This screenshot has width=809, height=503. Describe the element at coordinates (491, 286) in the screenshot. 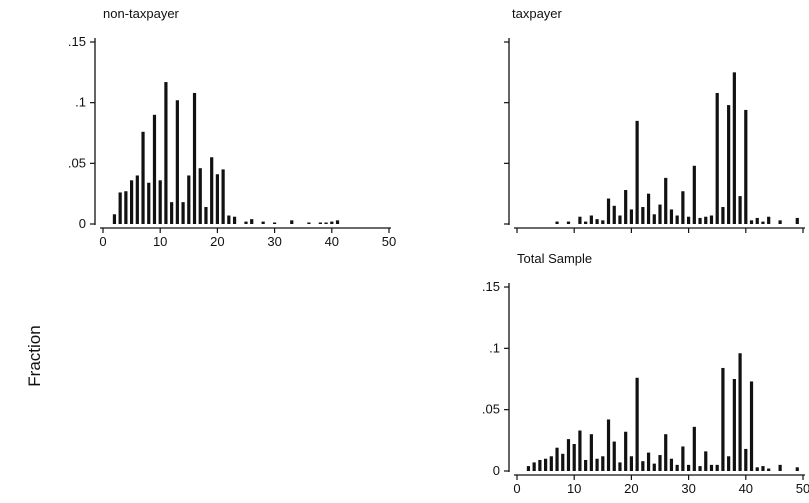

I see `y-tick-label: .15` at that location.